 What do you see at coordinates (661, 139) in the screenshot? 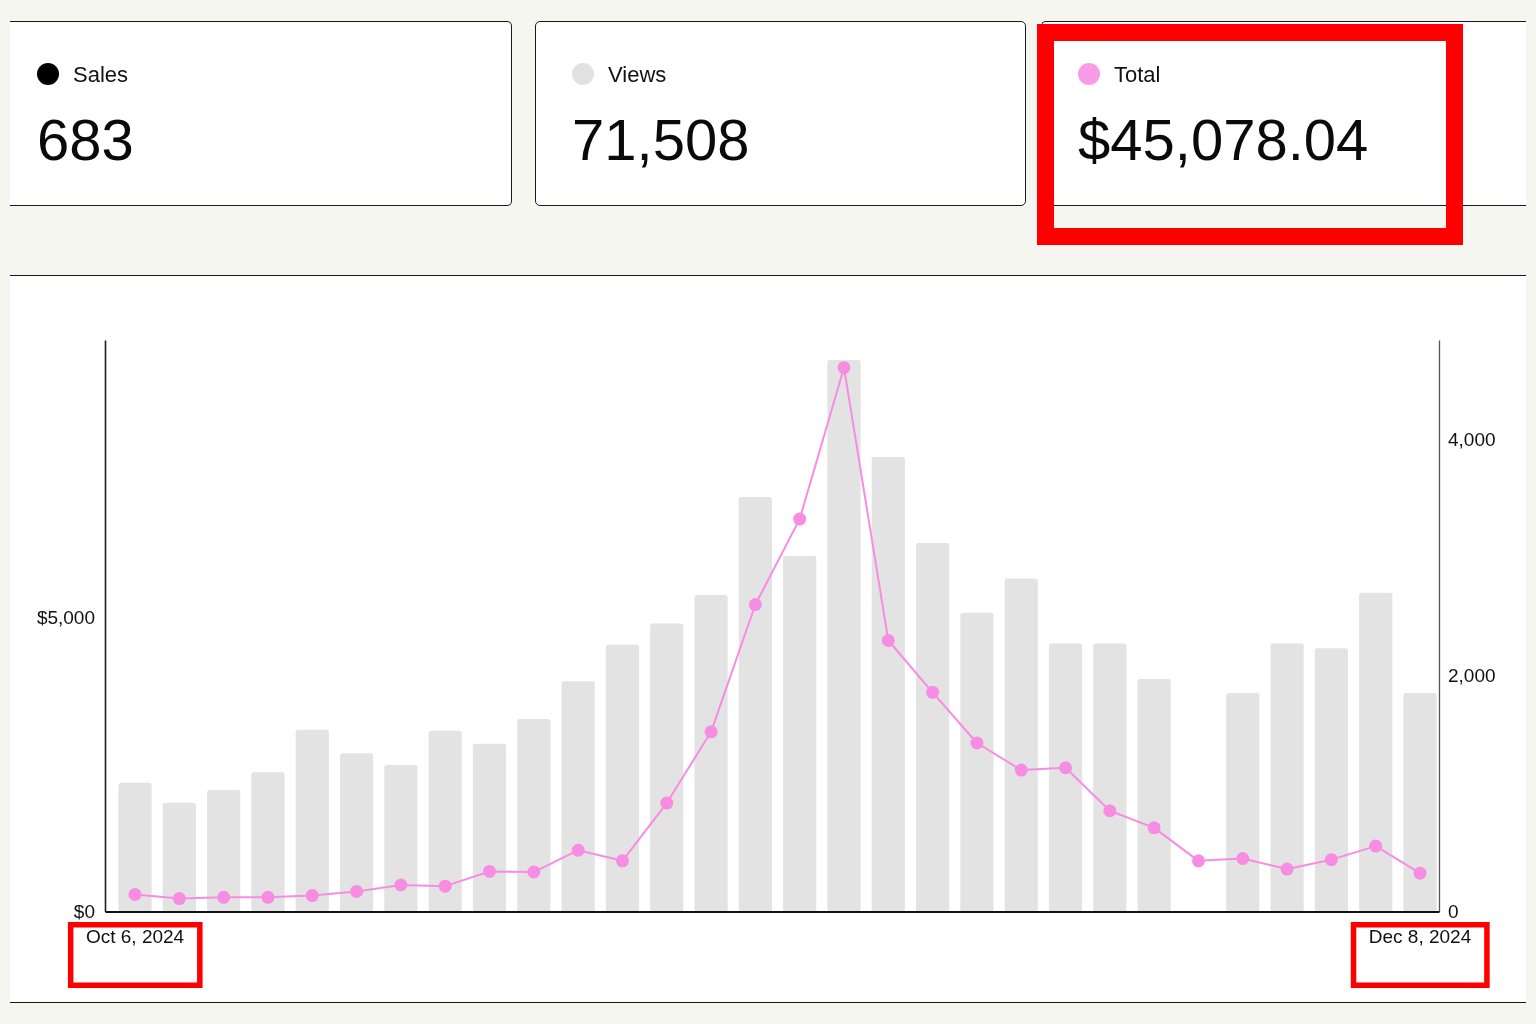
I see `text: 71,508` at bounding box center [661, 139].